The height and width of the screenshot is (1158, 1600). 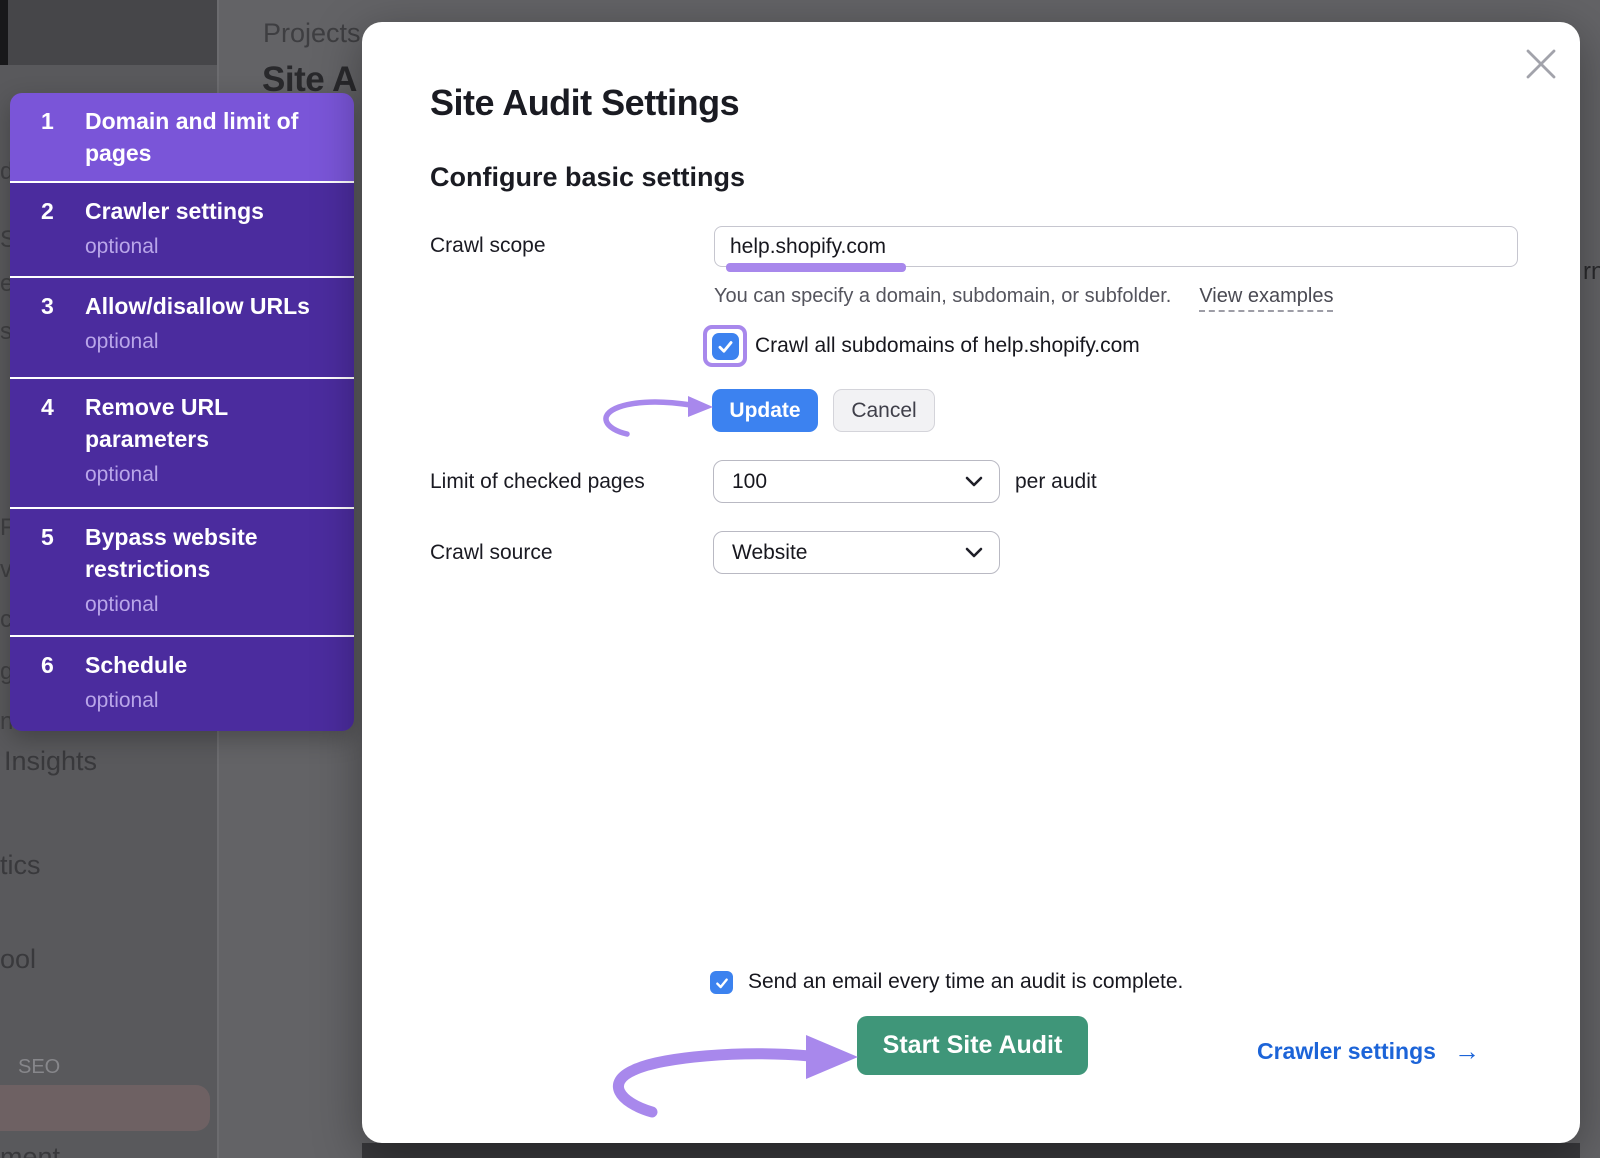 I want to click on step-item-allow-disallow-urls: 3 Allow/disallow URLs optional, so click(x=182, y=326).